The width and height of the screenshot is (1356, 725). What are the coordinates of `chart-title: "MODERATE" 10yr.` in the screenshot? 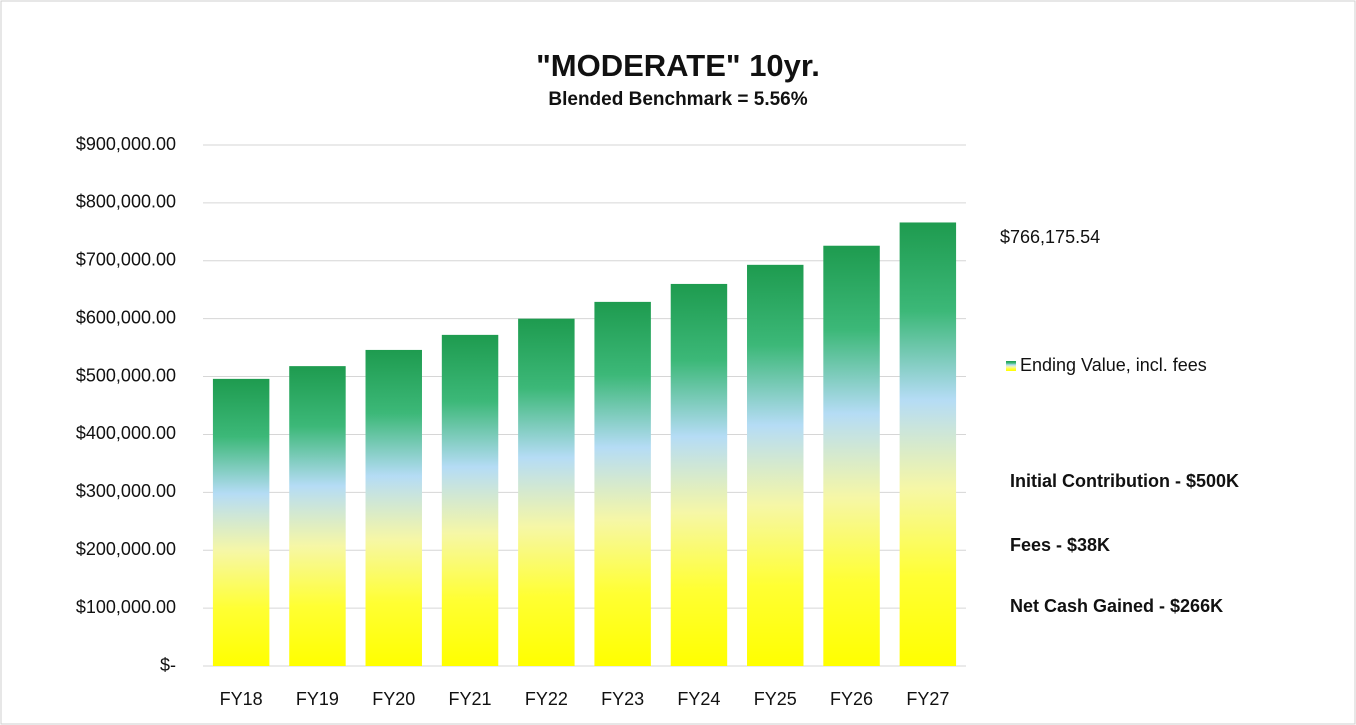 It's located at (678, 65).